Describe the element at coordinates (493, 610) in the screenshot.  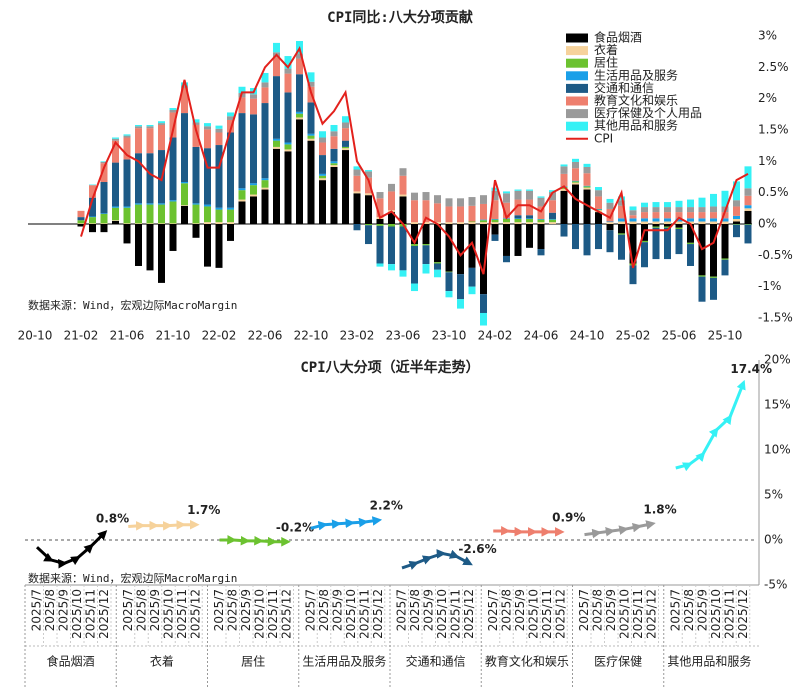
I see `x-tick-label: 2025/7` at that location.